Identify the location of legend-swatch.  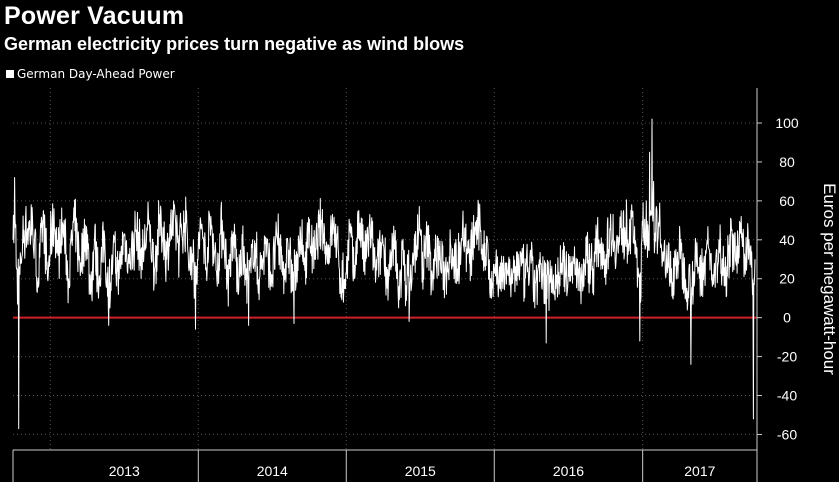
(10, 74).